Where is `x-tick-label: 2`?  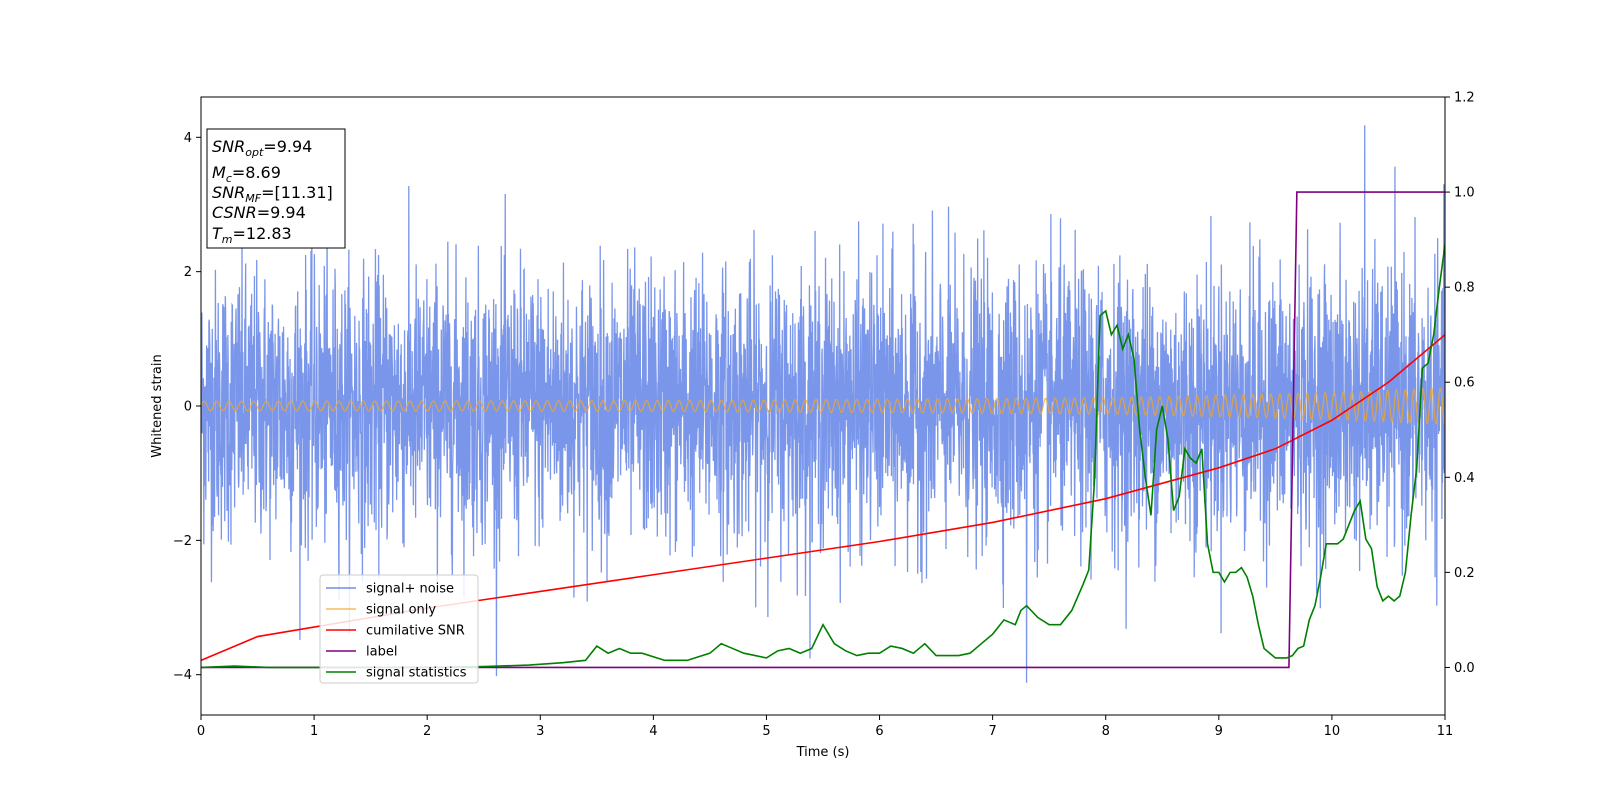
x-tick-label: 2 is located at coordinates (427, 731).